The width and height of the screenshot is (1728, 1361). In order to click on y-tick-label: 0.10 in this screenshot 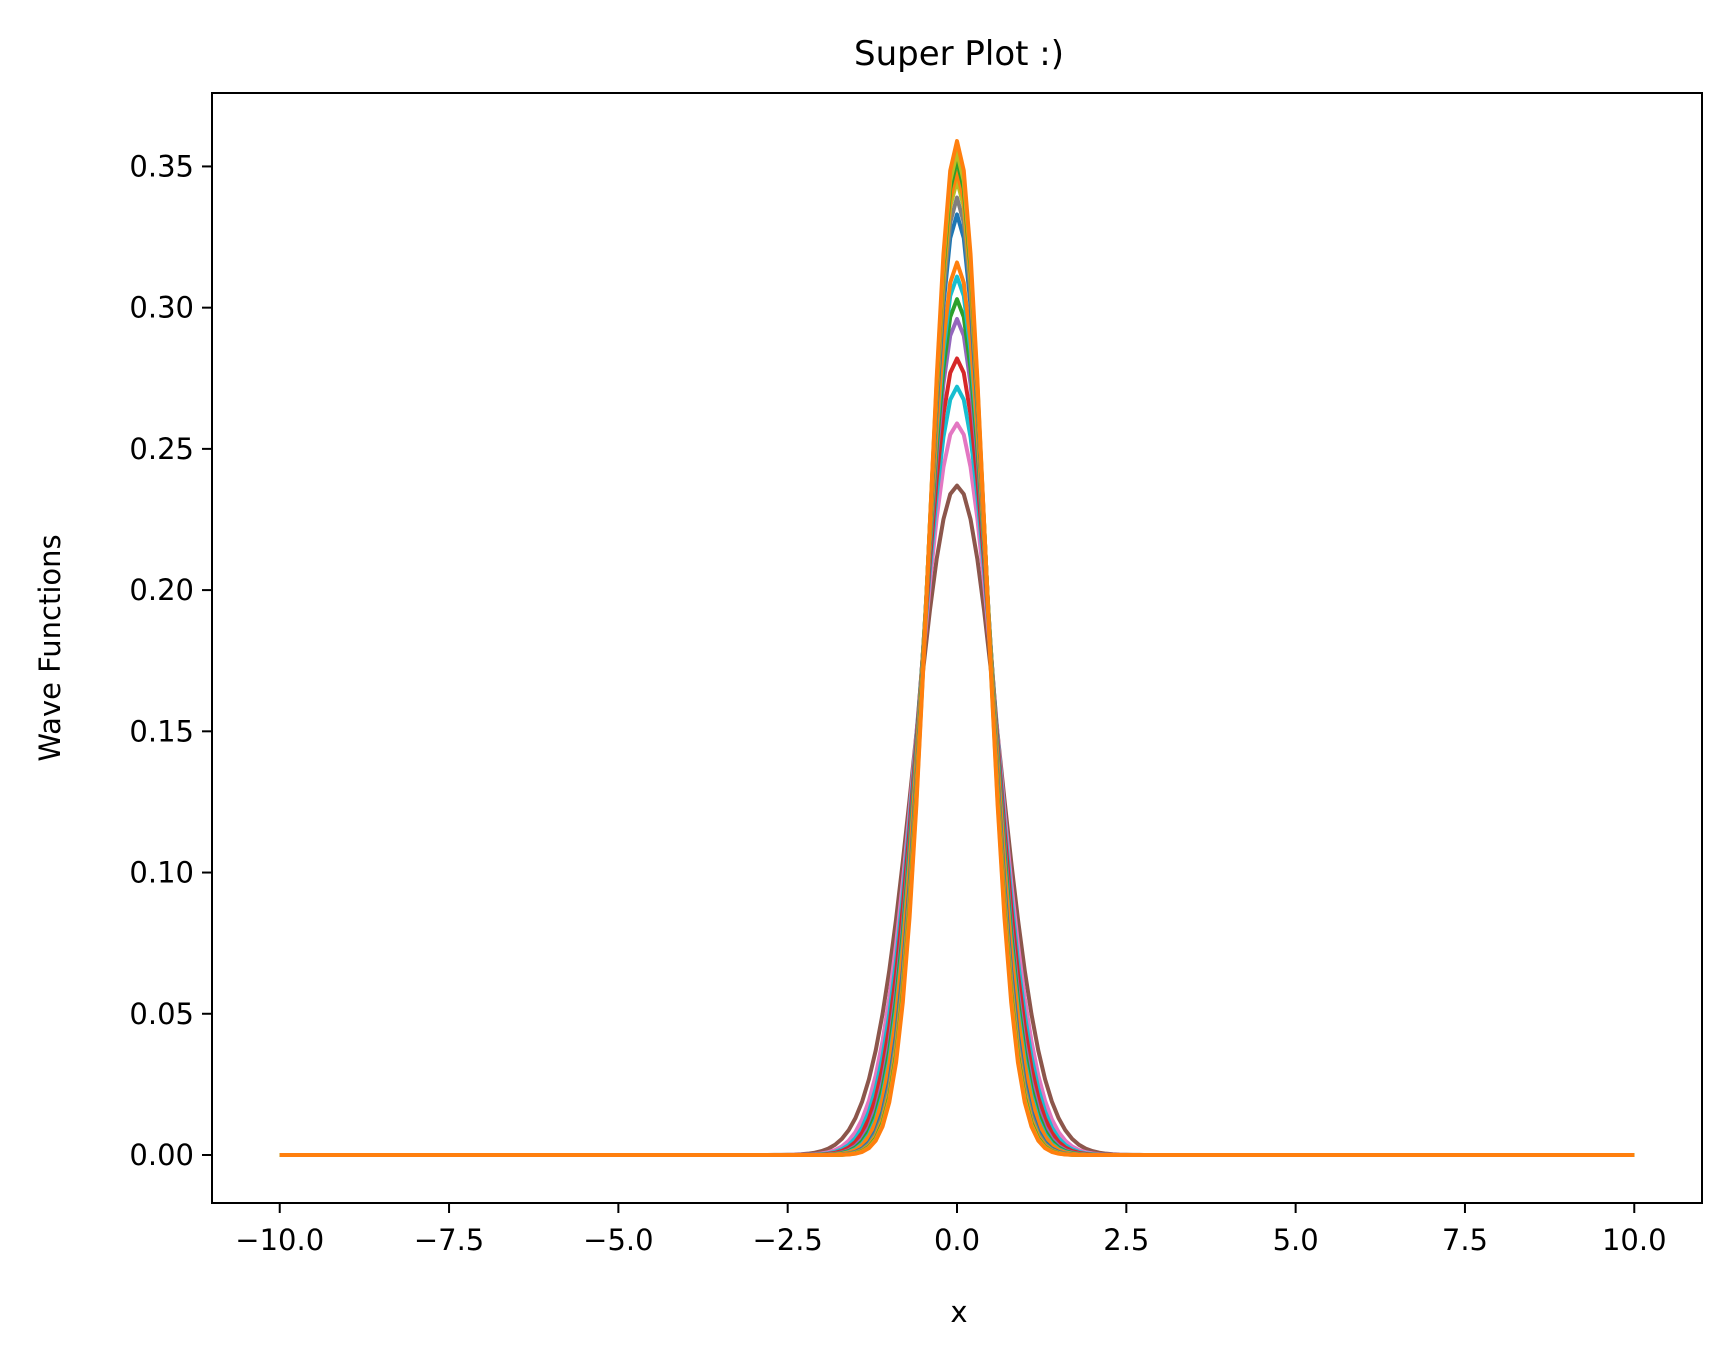, I will do `click(161, 873)`.